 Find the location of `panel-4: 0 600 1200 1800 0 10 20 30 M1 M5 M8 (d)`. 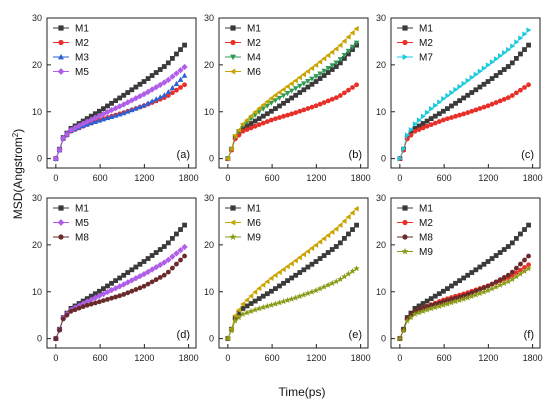

panel-4: 0 600 1200 1800 0 10 20 30 M1 M5 M8 (d) is located at coordinates (115, 278).